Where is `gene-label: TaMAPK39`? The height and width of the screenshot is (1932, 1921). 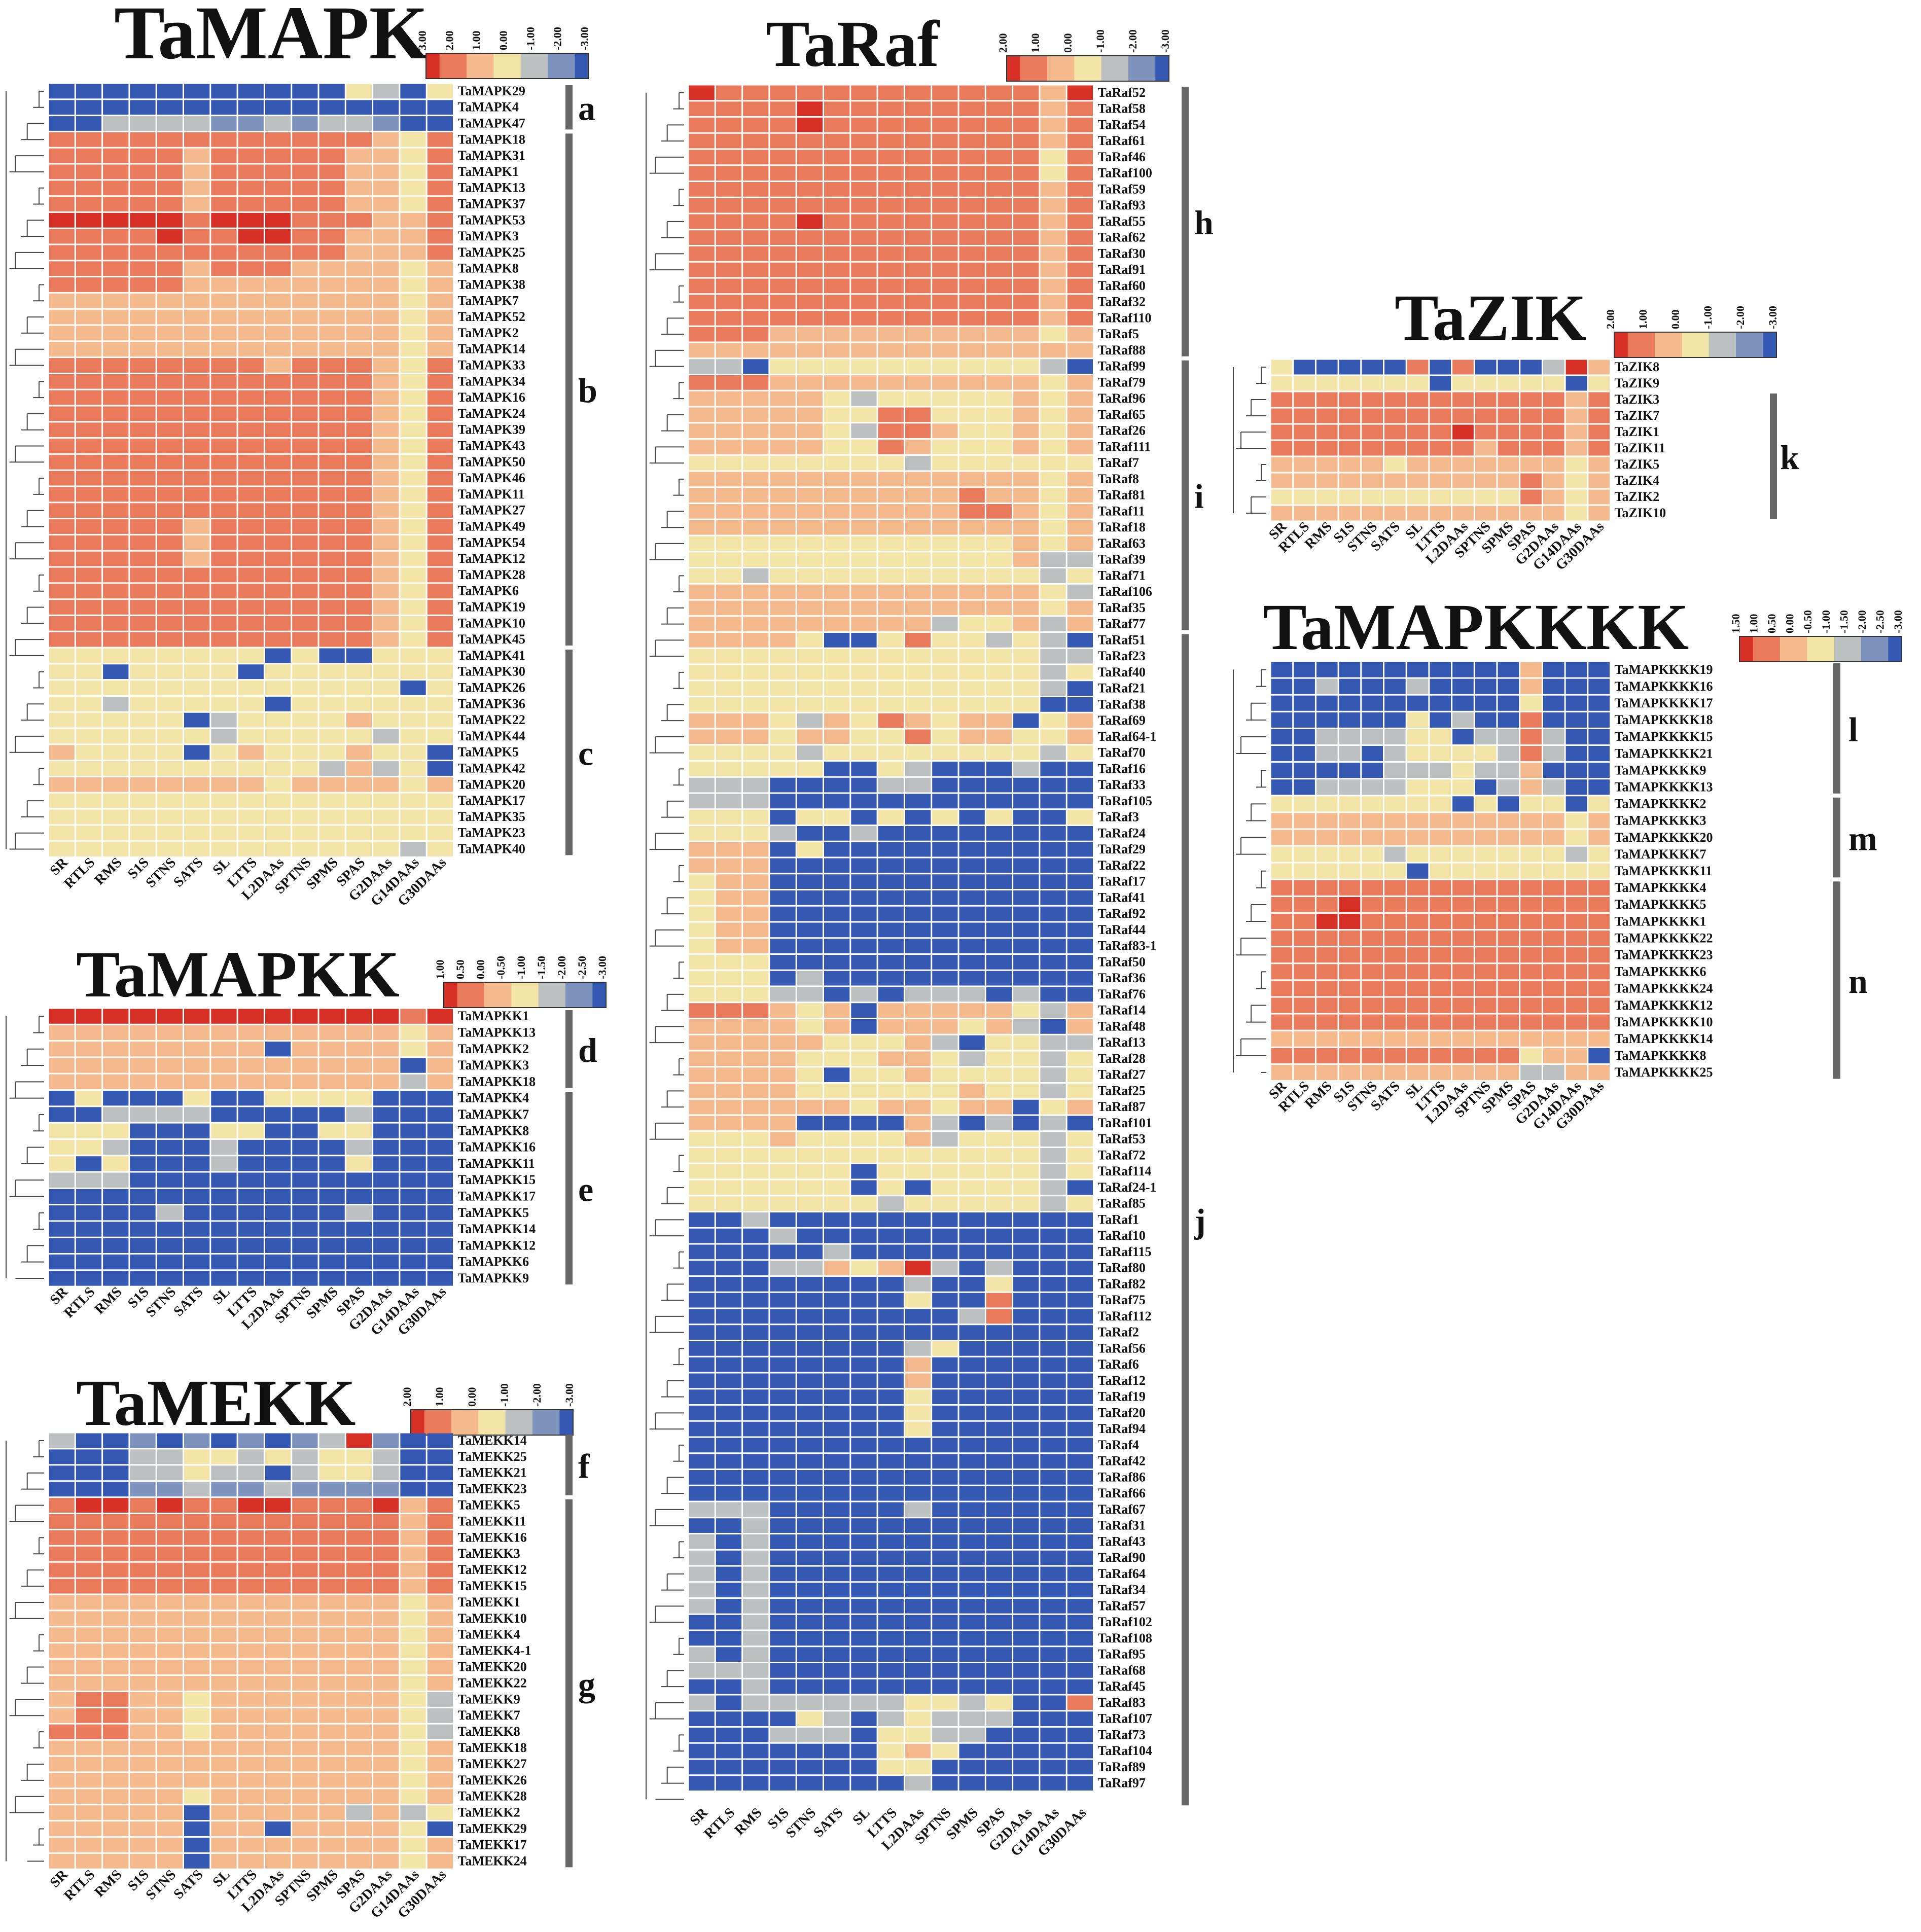
gene-label: TaMAPK39 is located at coordinates (491, 429).